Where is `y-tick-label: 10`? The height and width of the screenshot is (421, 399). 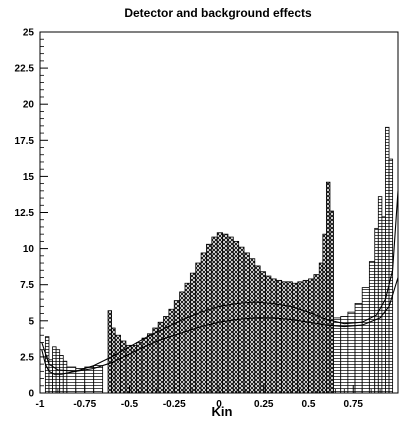
y-tick-label: 10 is located at coordinates (29, 249).